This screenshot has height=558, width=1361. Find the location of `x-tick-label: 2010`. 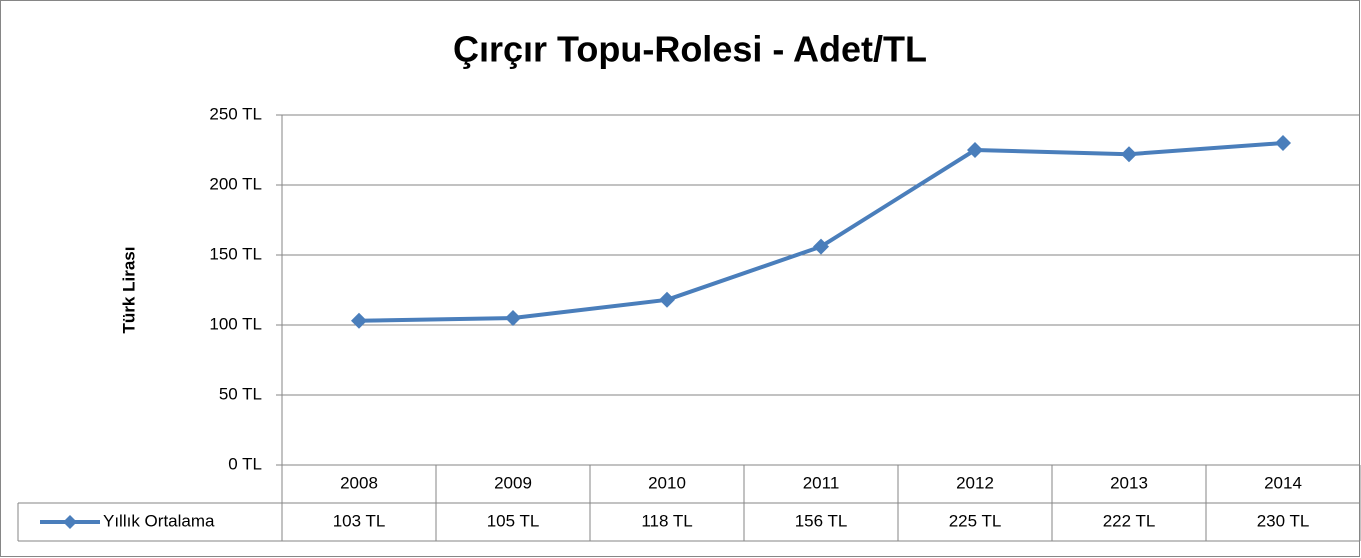

x-tick-label: 2010 is located at coordinates (667, 482).